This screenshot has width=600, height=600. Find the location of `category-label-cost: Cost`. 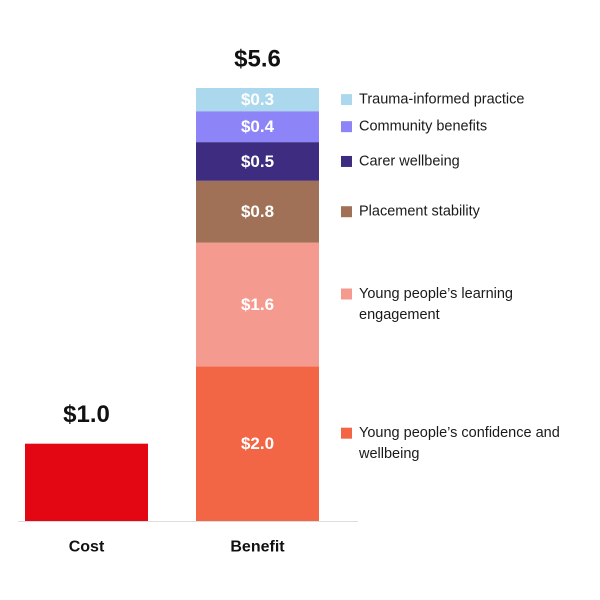

category-label-cost: Cost is located at coordinates (87, 547).